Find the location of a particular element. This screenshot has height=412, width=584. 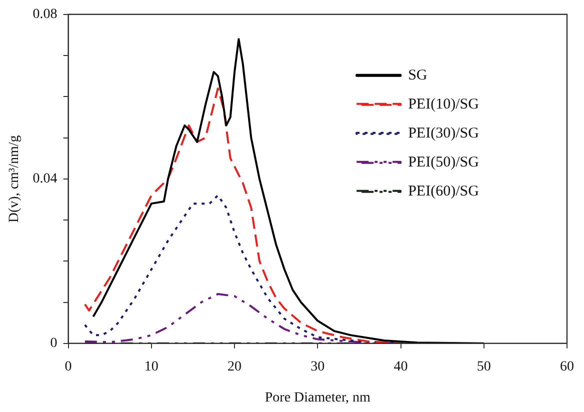

legend-label: PEI(60)/SG is located at coordinates (444, 191).